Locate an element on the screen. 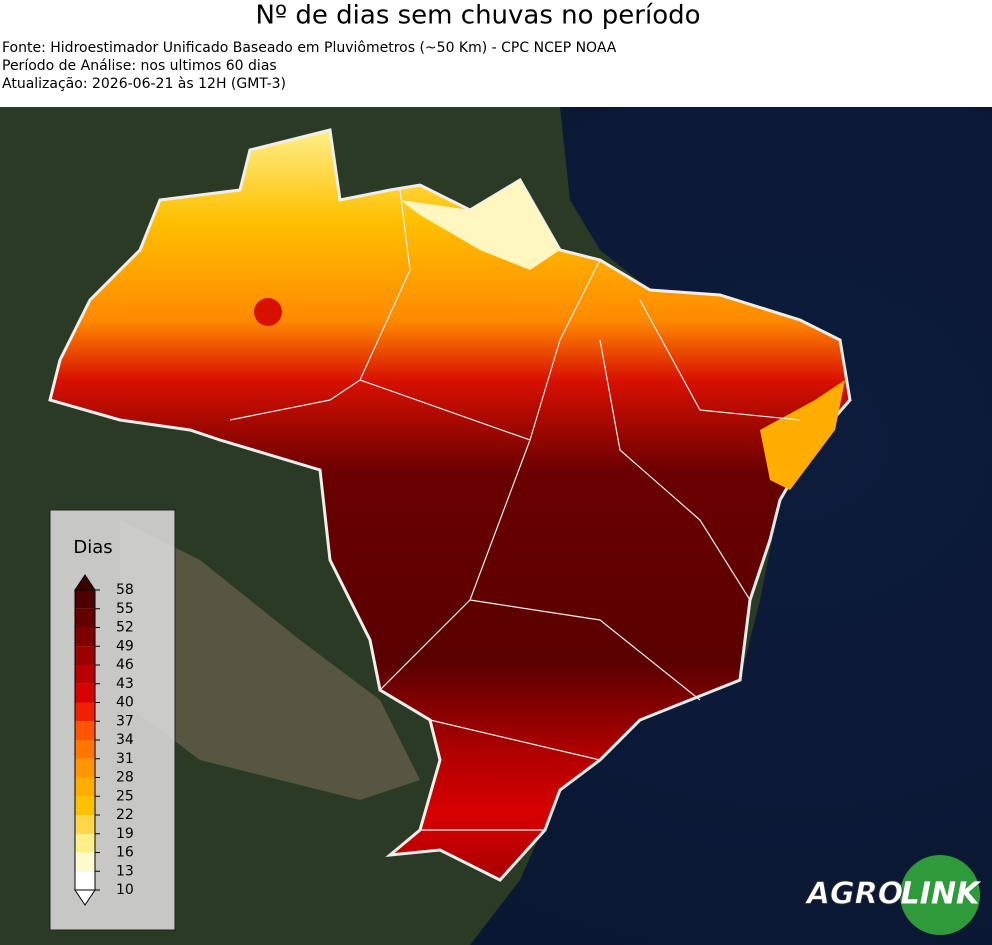 The width and height of the screenshot is (992, 945). tick-label: 43 is located at coordinates (125, 684).